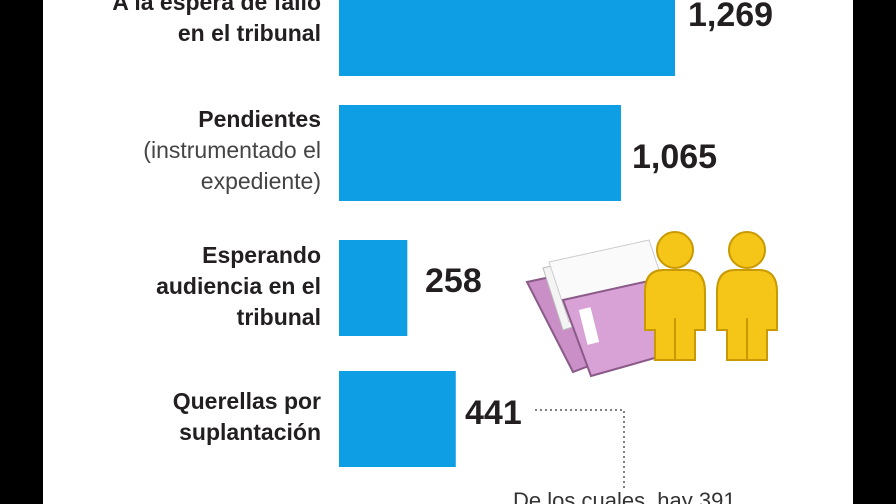 The image size is (896, 504). I want to click on category-label-2: Esperando audiencia en el tribunal, so click(238, 286).